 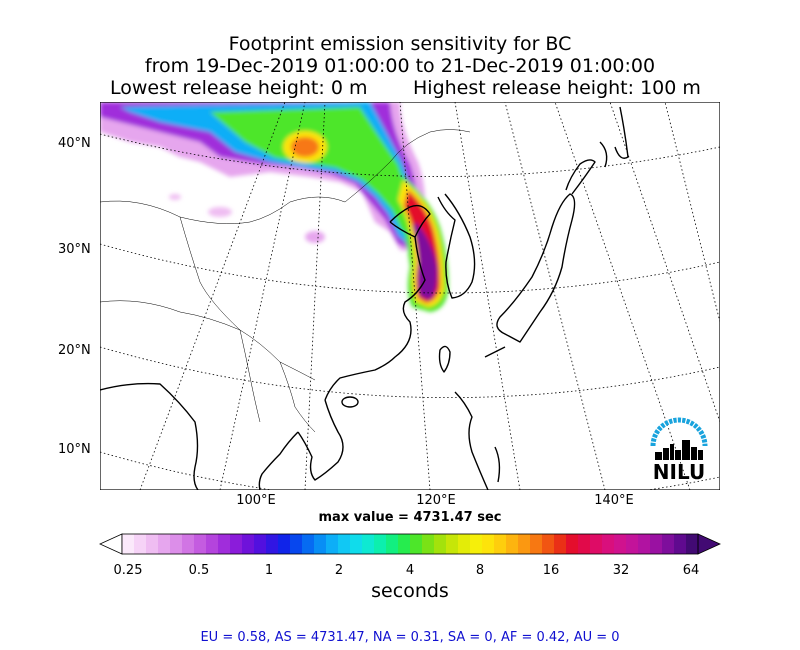 What do you see at coordinates (614, 500) in the screenshot?
I see `lon-label-140: 140°E` at bounding box center [614, 500].